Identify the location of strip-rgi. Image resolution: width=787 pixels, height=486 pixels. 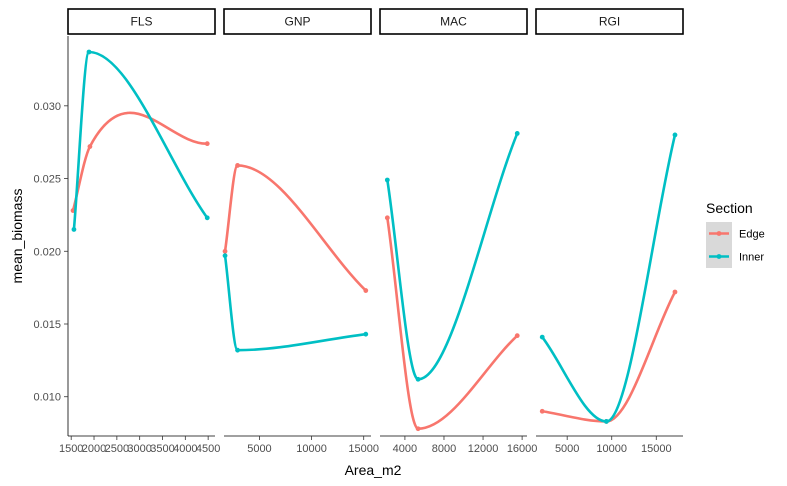
(609, 21).